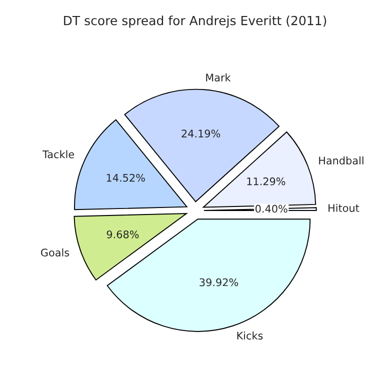  I want to click on slice-label: Mark, so click(218, 77).